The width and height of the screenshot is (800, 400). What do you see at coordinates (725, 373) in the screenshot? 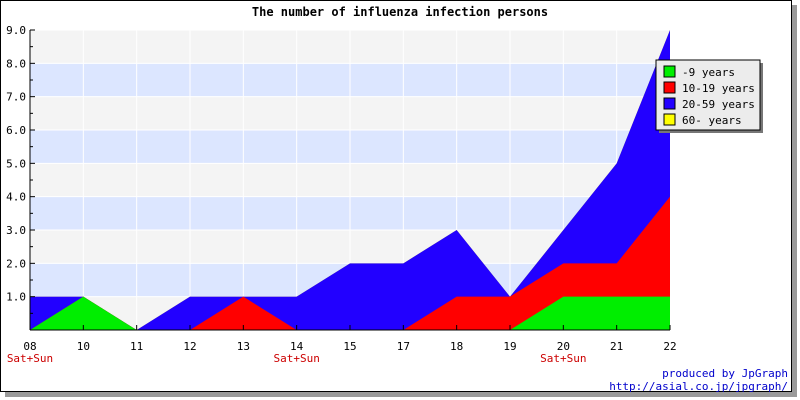
I see `credit-producer: produced by JpGraph` at bounding box center [725, 373].